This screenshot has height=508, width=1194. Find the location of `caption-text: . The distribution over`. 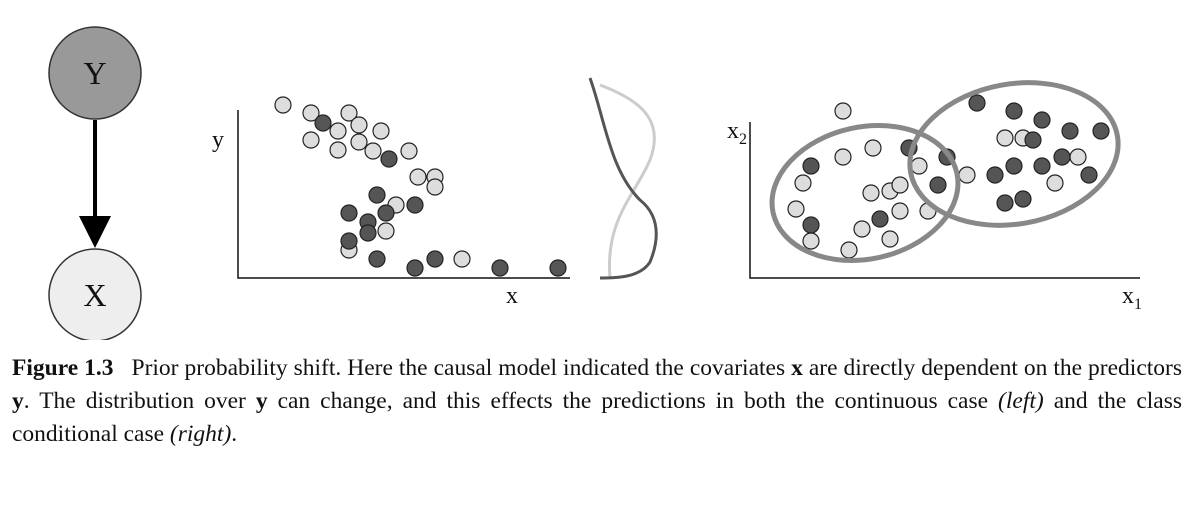

caption-text: . The distribution over is located at coordinates (139, 401).